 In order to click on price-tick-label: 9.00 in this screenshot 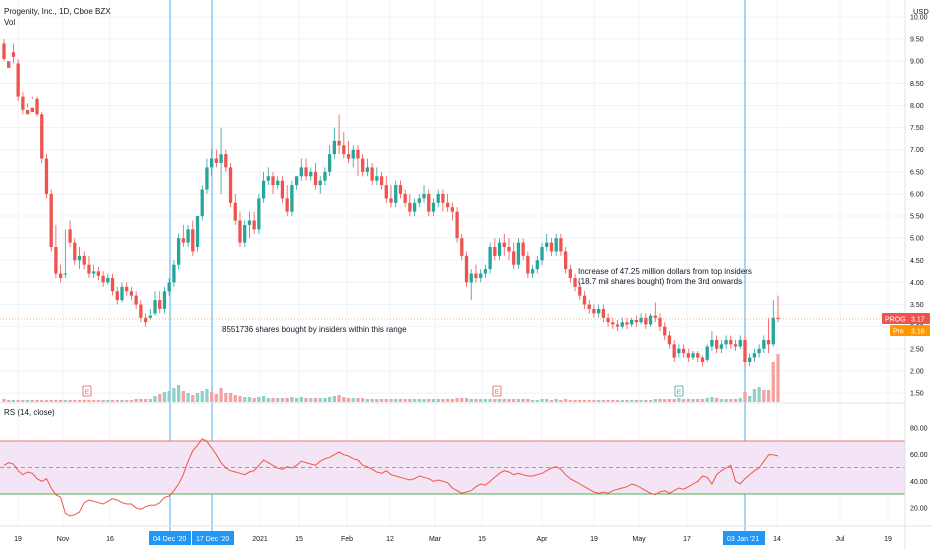, I will do `click(917, 62)`.